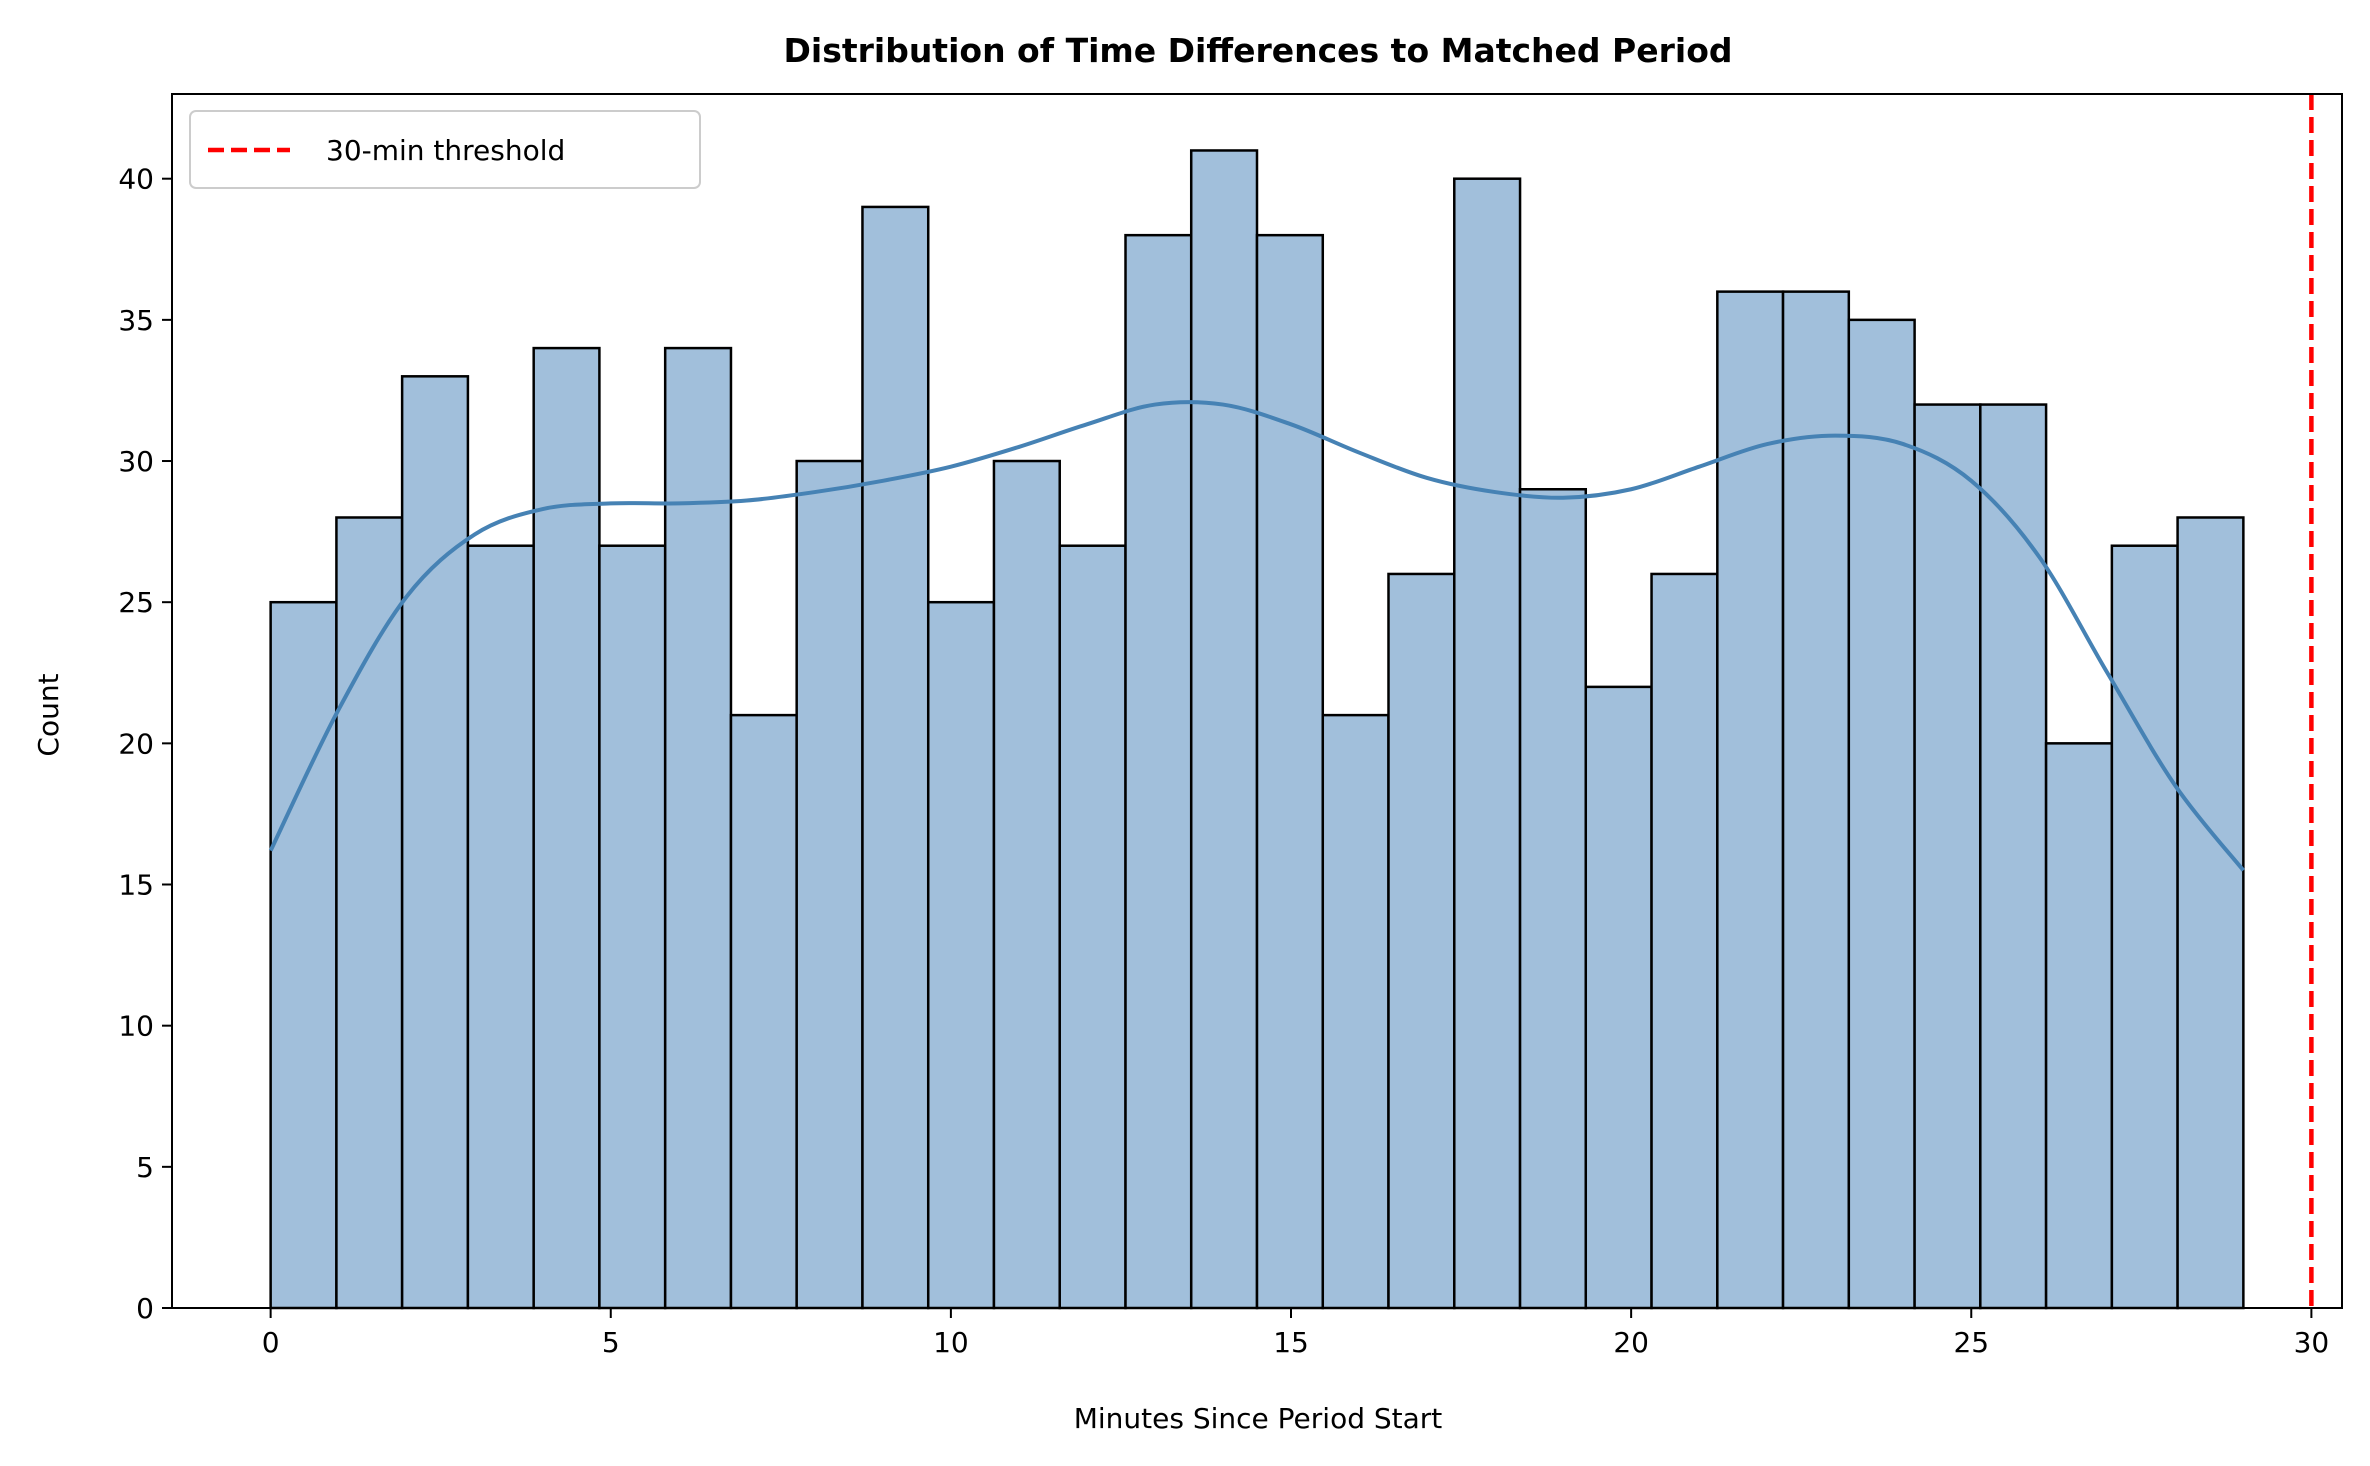  I want to click on x-tick-label: 30, so click(2312, 1342).